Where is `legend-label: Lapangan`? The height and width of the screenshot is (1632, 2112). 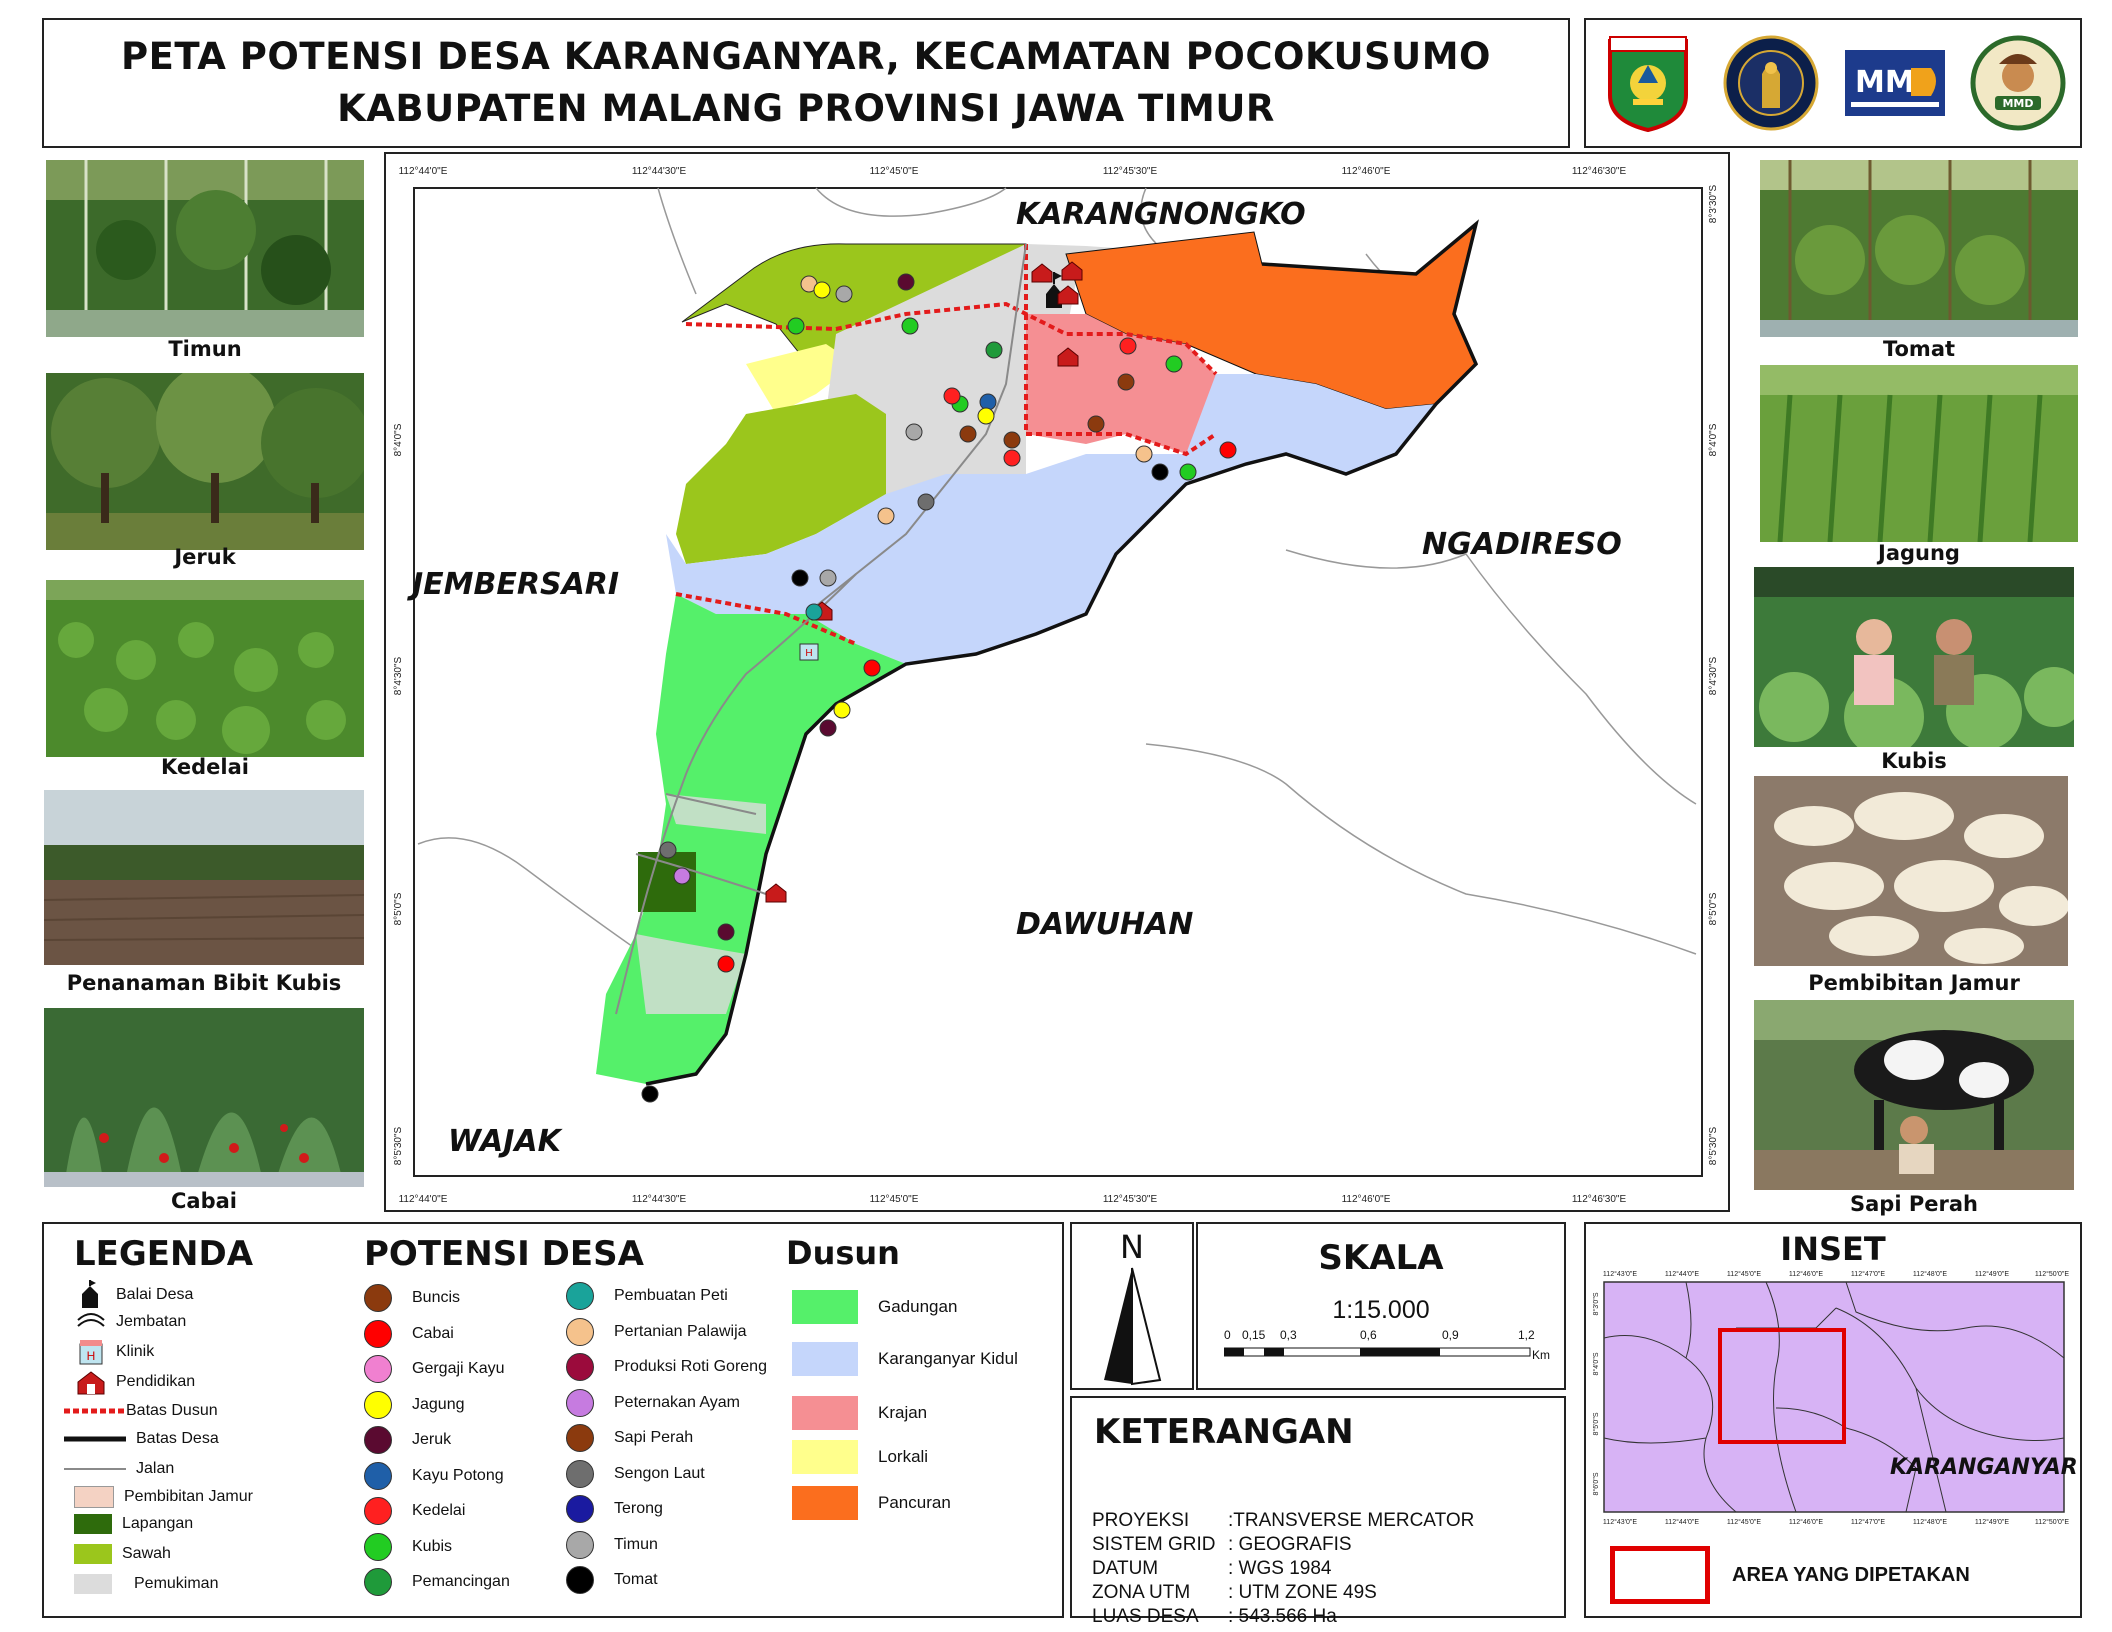
legend-label: Lapangan is located at coordinates (158, 1523).